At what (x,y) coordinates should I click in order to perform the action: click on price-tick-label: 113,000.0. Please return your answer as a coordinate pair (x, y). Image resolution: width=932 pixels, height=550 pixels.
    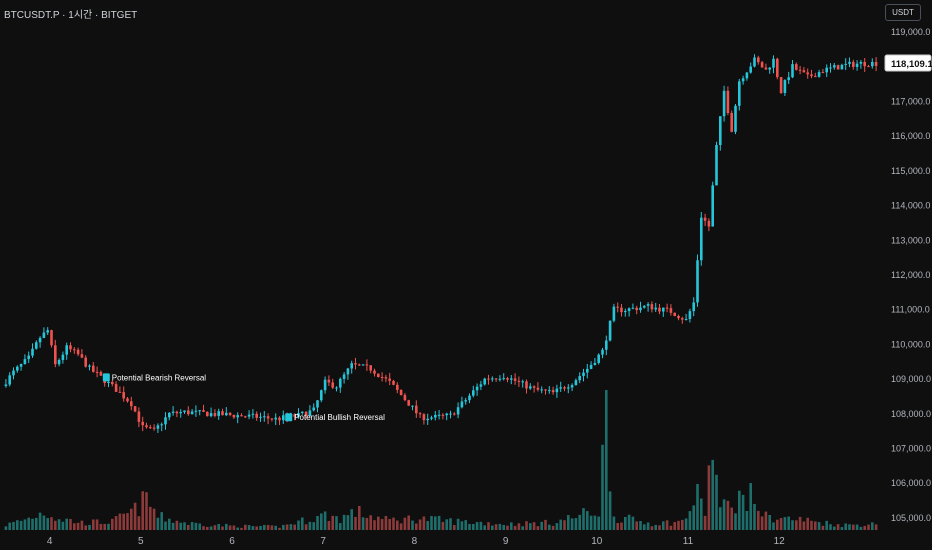
    Looking at the image, I should click on (910, 240).